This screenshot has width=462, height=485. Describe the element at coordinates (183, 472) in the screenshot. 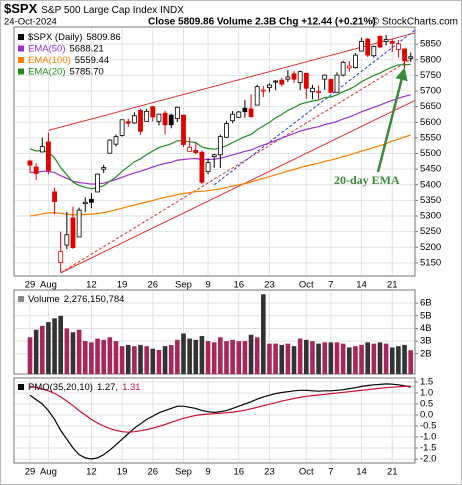

I see `x-tick-label: Sep` at that location.